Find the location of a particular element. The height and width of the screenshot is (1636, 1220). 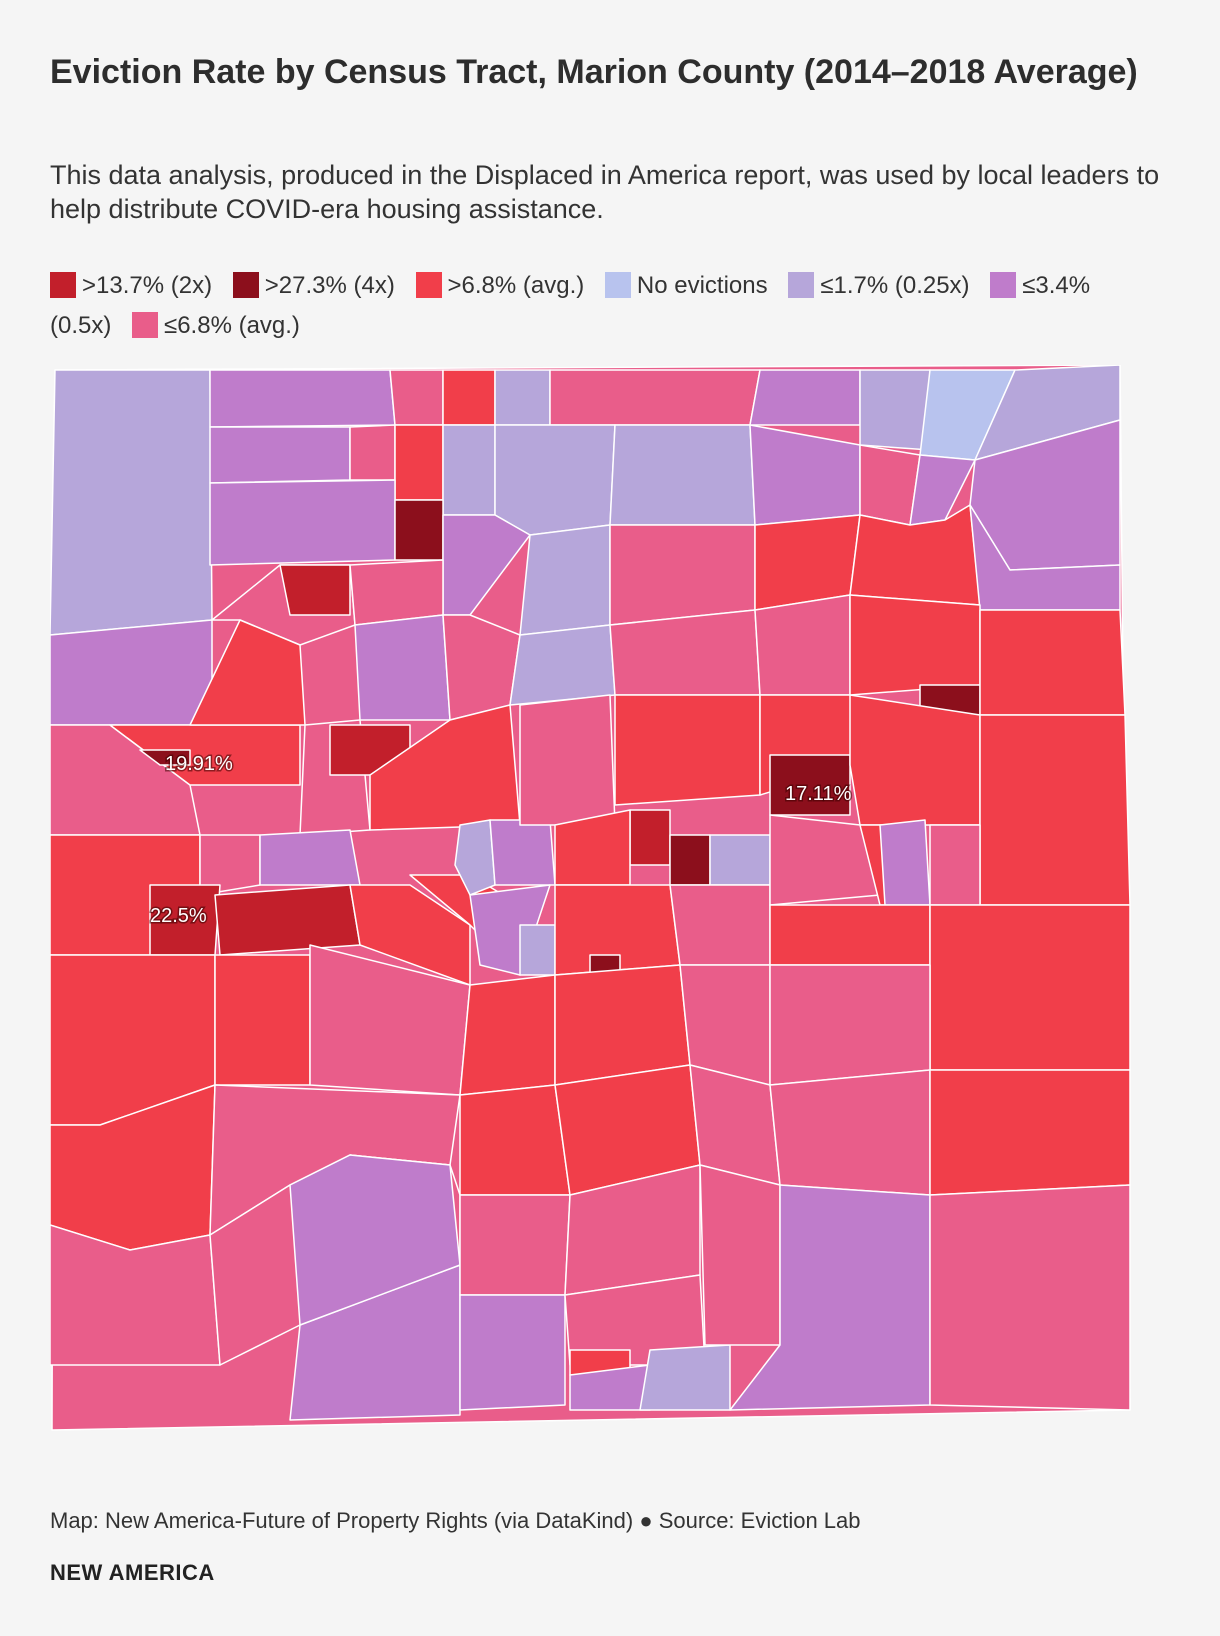

legend-item-no-evictions: No evictions is located at coordinates (686, 285).